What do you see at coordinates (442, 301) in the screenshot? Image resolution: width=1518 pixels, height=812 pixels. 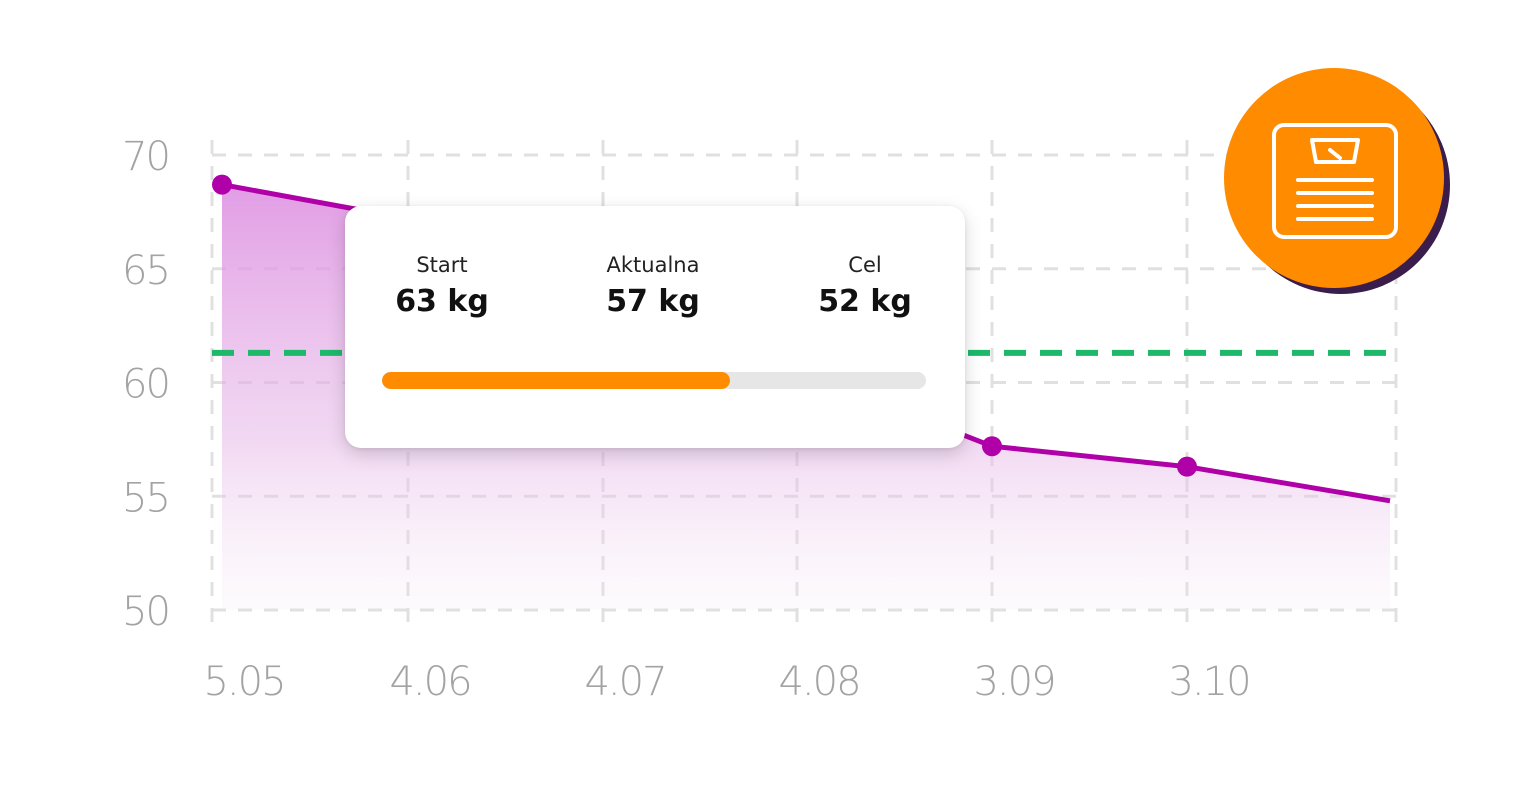 I see `start-value: 63 kg` at bounding box center [442, 301].